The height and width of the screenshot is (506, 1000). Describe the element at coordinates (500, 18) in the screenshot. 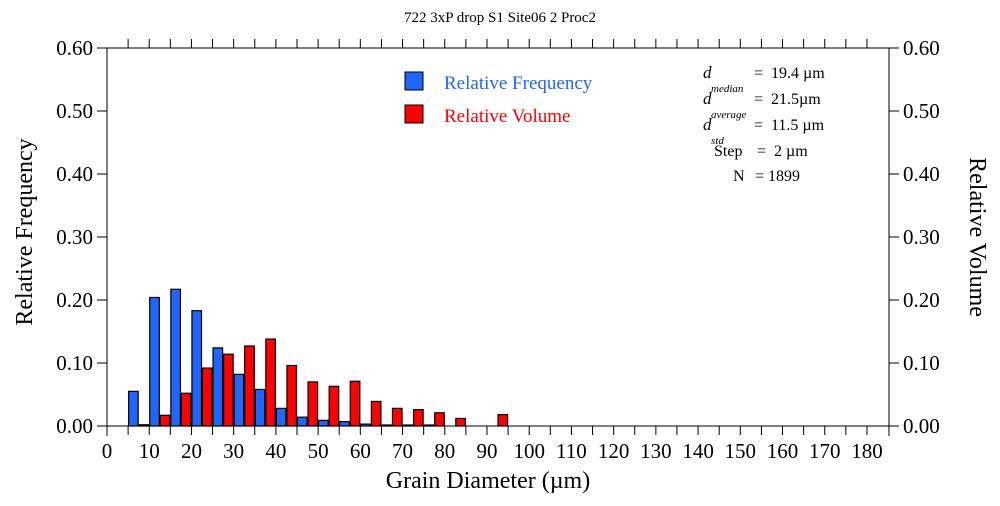

I see `chart-title: 722 3xP drop S1 Site06 2 Proc2` at that location.